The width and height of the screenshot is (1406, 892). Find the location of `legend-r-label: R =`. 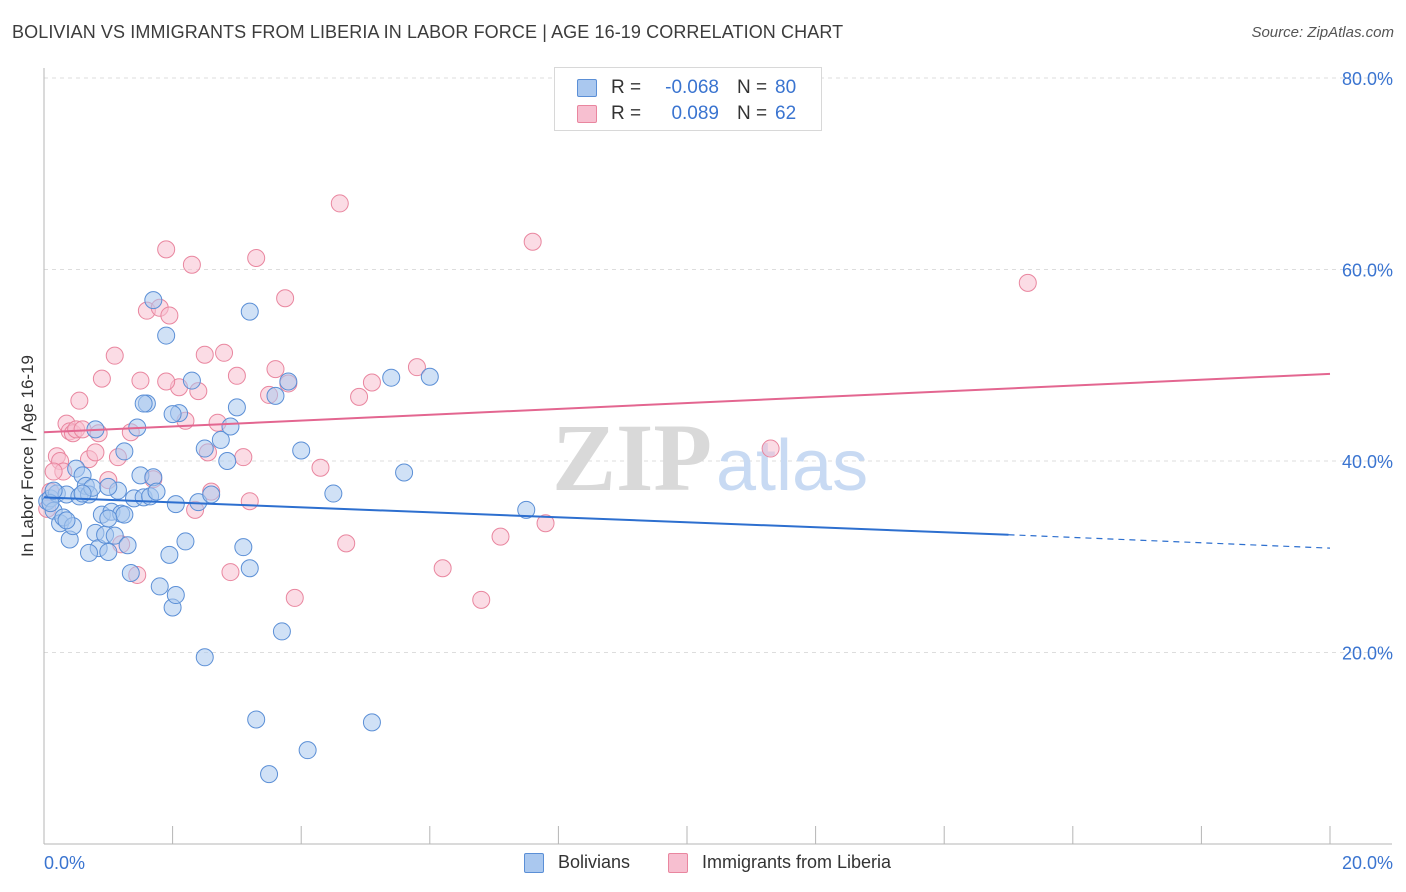

legend-r-label: R = is located at coordinates (626, 113).